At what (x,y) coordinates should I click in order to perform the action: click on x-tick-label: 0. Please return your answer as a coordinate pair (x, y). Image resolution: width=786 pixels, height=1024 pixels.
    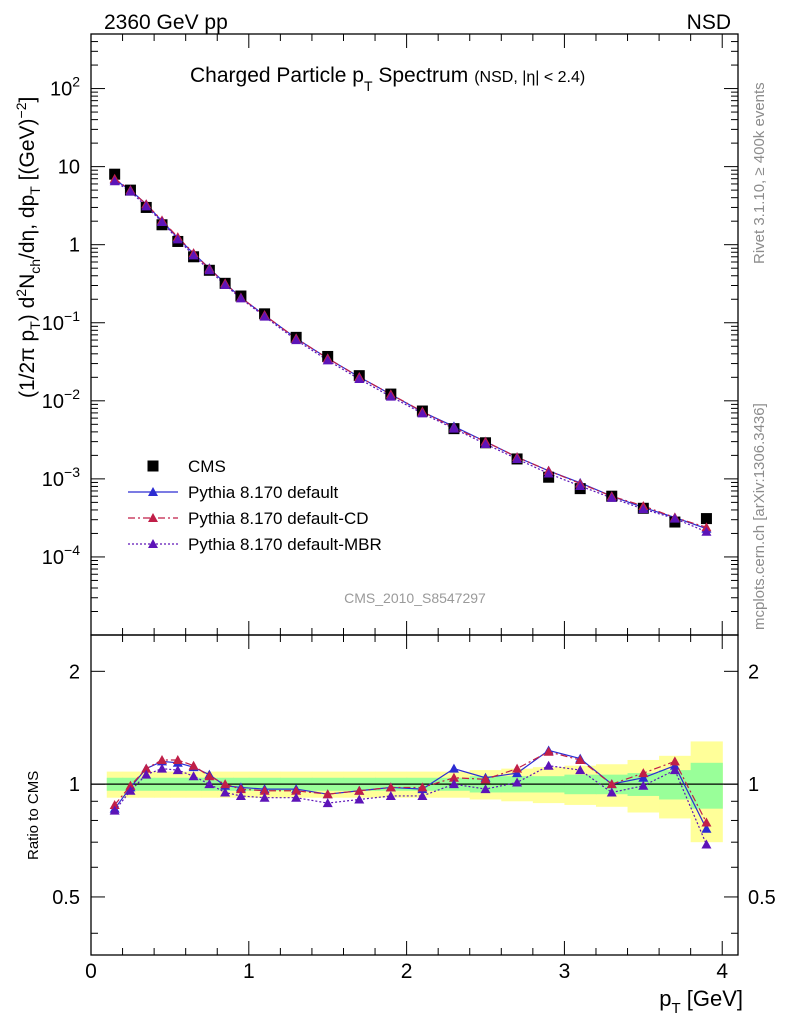
    Looking at the image, I should click on (91, 971).